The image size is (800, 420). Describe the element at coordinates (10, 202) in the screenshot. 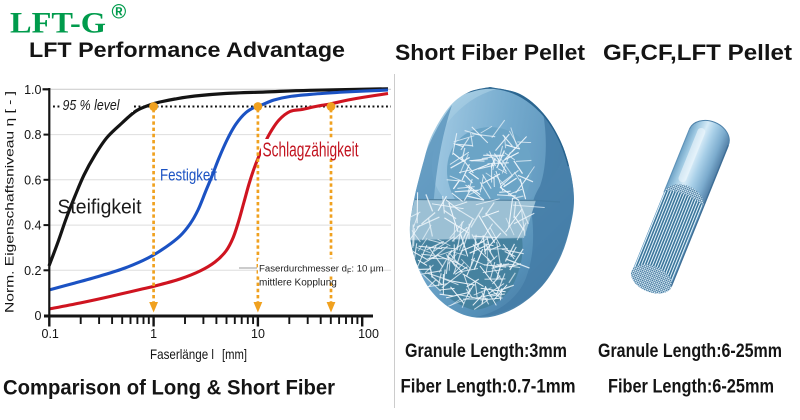

I see `svg-text:Norm. Eigenschaftsniveau η [: Norm. Eigenschaftsniveau η [ - ]` at that location.